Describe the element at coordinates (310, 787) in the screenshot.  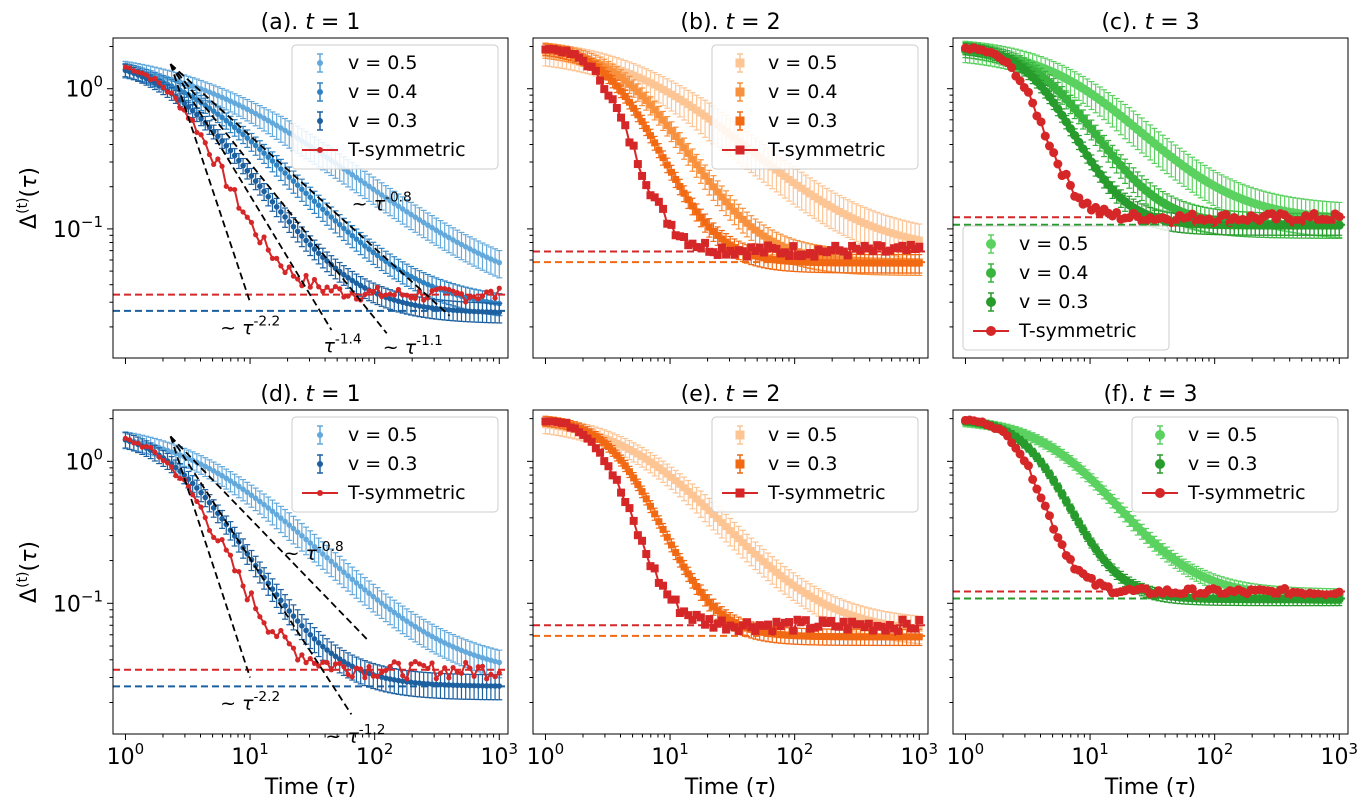
I see `x-axis-label: Time (τ)` at that location.